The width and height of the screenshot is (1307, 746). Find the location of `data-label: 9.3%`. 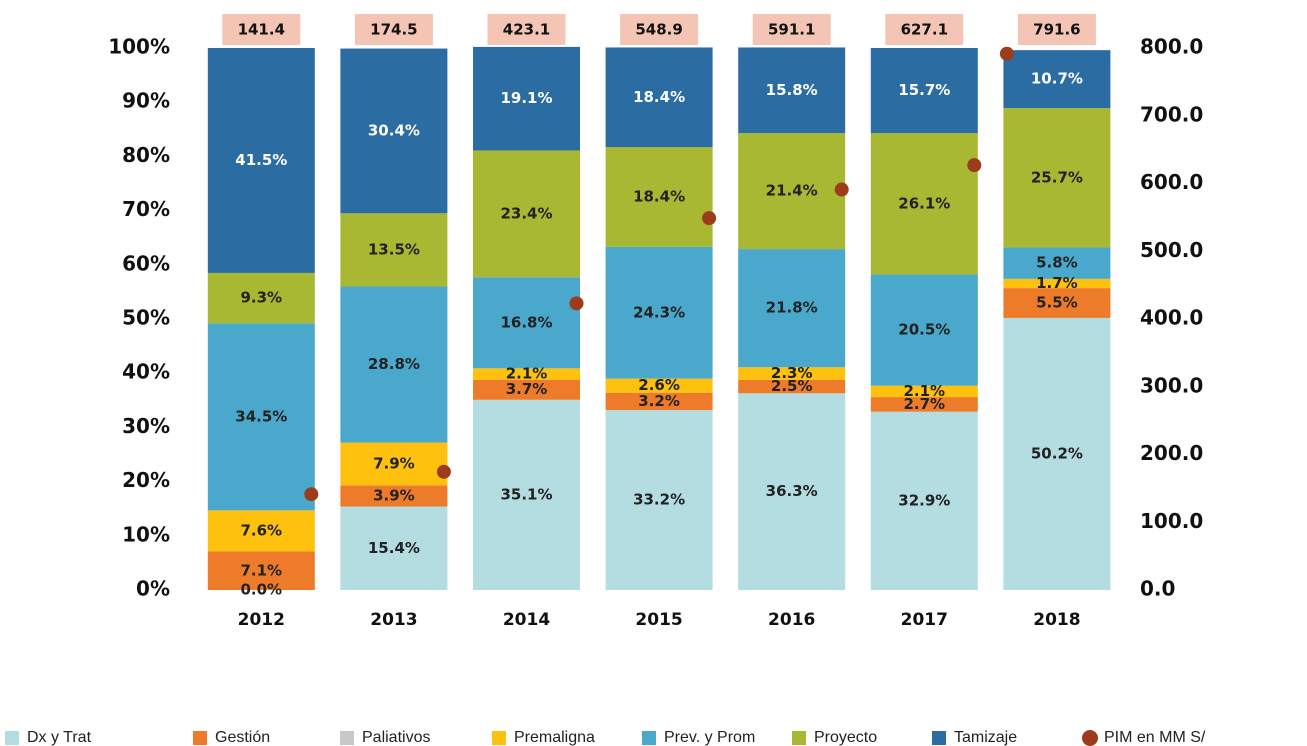

data-label: 9.3% is located at coordinates (261, 298).